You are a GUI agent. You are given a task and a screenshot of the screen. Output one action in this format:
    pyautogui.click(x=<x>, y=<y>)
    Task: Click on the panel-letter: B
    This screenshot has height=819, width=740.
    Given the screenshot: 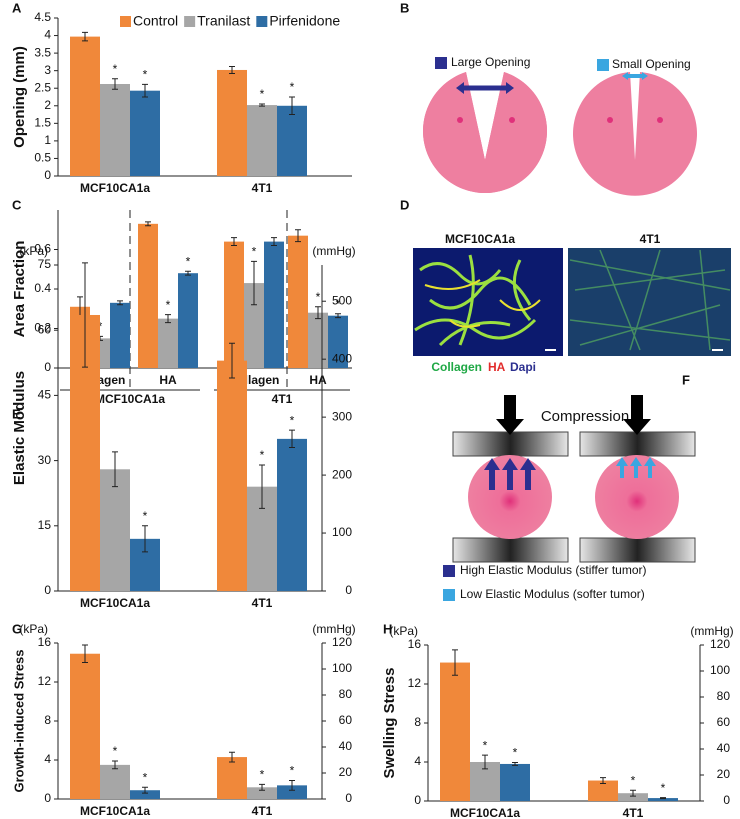 What is the action you would take?
    pyautogui.click(x=404, y=7)
    